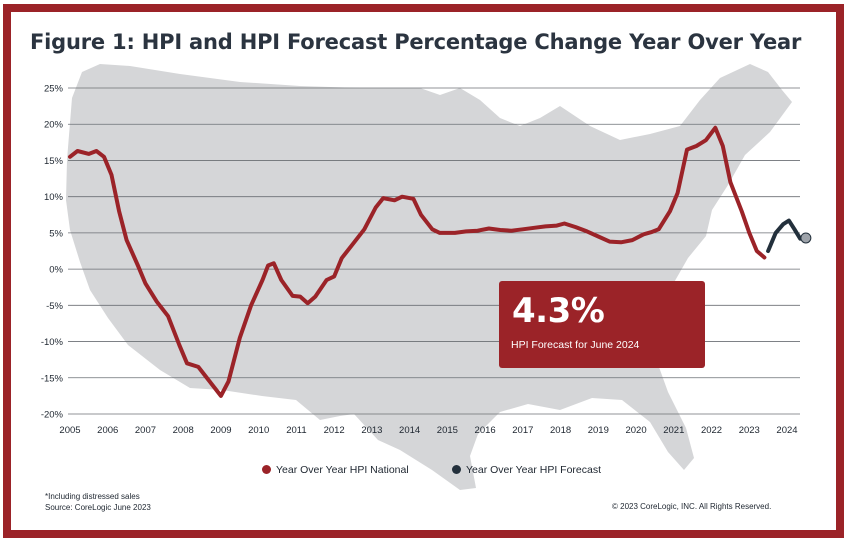 The height and width of the screenshot is (544, 845). Describe the element at coordinates (52, 342) in the screenshot. I see `y-tick-label: -10%` at that location.